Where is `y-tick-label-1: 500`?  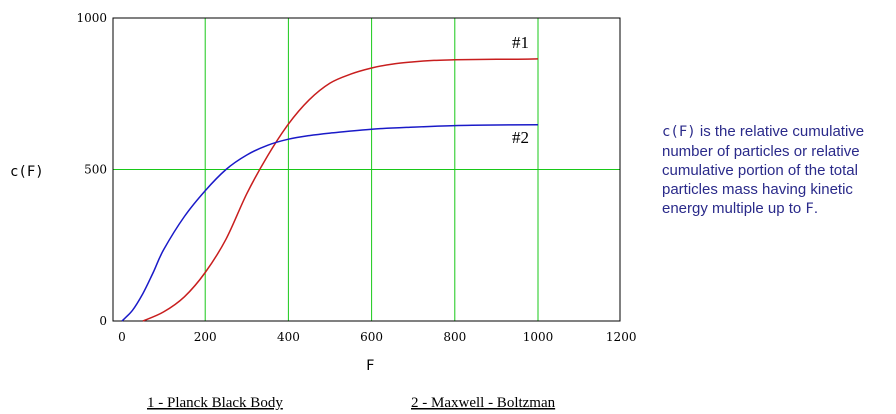
y-tick-label-1: 500 is located at coordinates (95, 170).